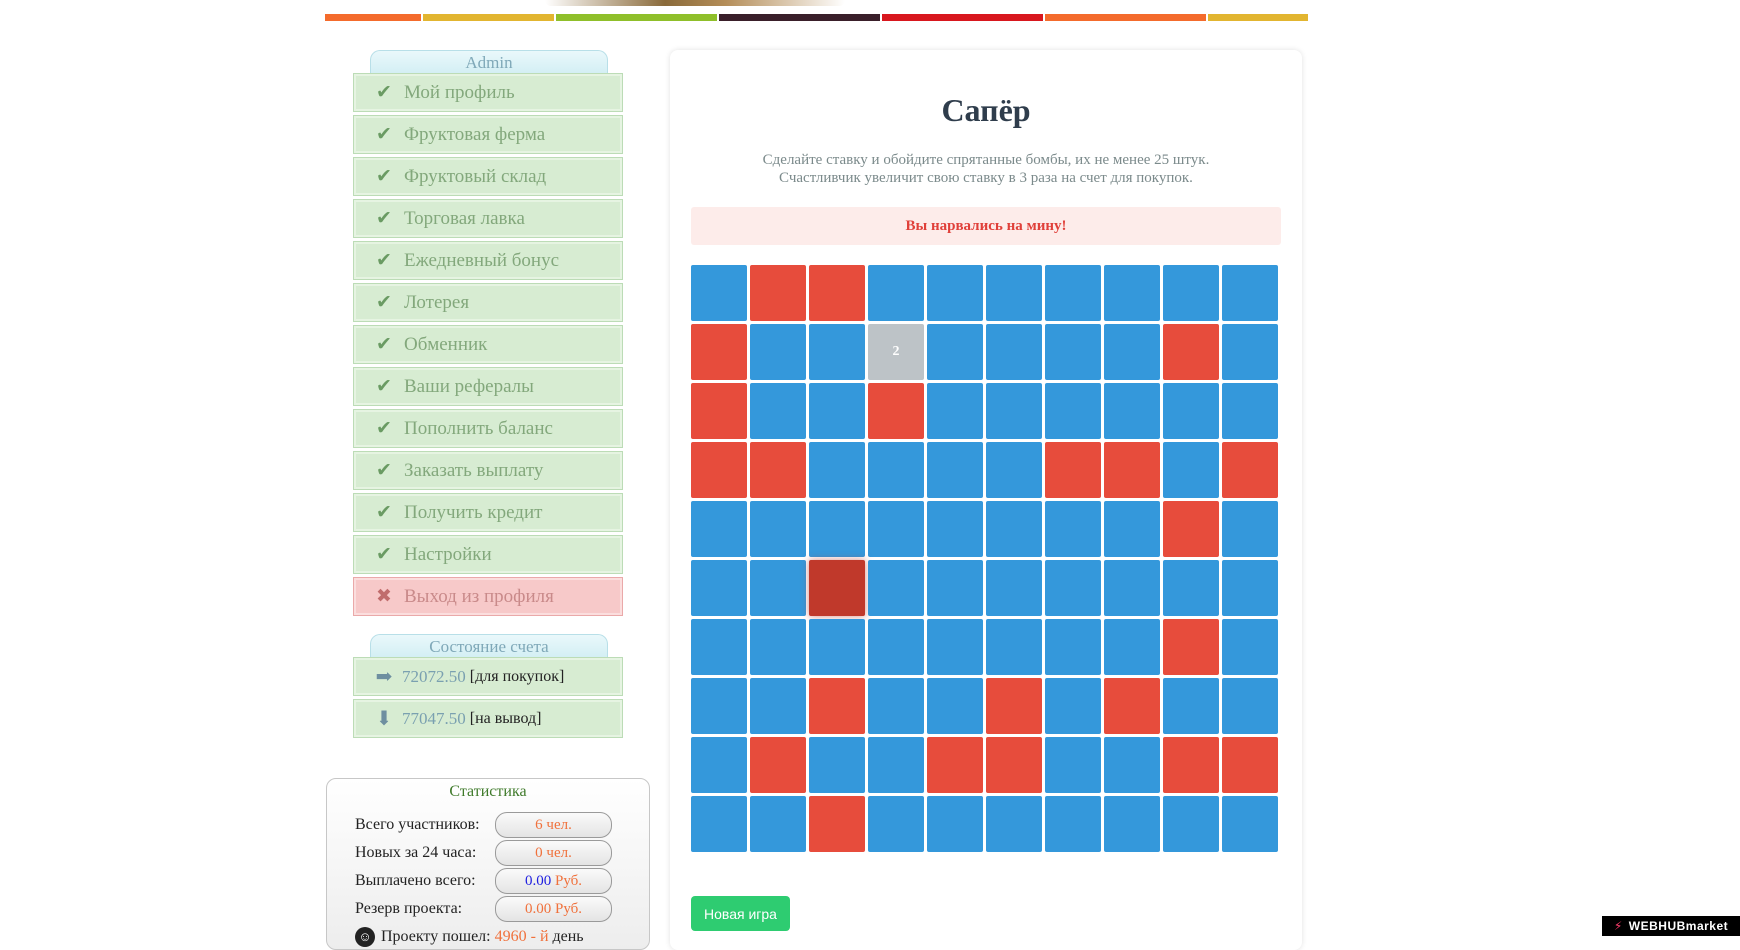  What do you see at coordinates (488, 92) in the screenshot?
I see `sidebar-menu-item: ✔ Мой профиль` at bounding box center [488, 92].